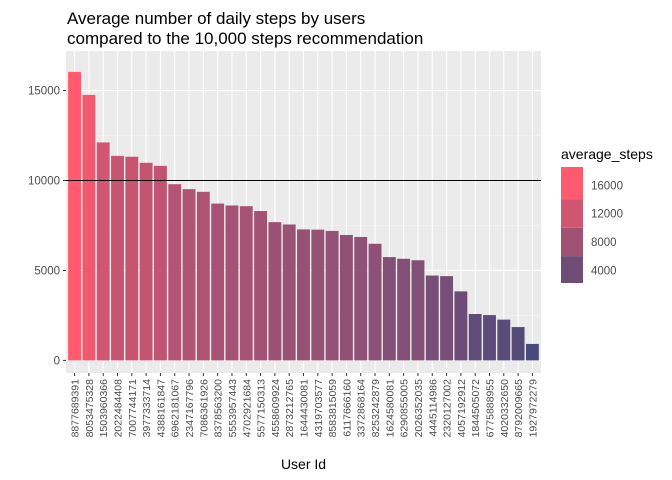  What do you see at coordinates (505, 408) in the screenshot?
I see `x-tick-label-4020332650: 4020332650` at bounding box center [505, 408].